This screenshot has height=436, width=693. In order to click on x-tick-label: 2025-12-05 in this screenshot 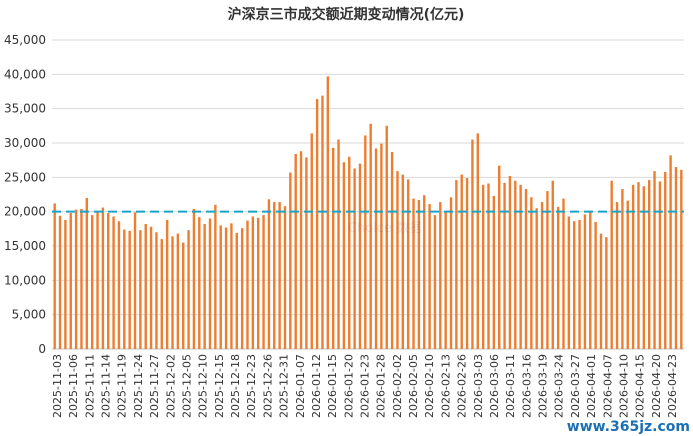, I will do `click(186, 386)`.